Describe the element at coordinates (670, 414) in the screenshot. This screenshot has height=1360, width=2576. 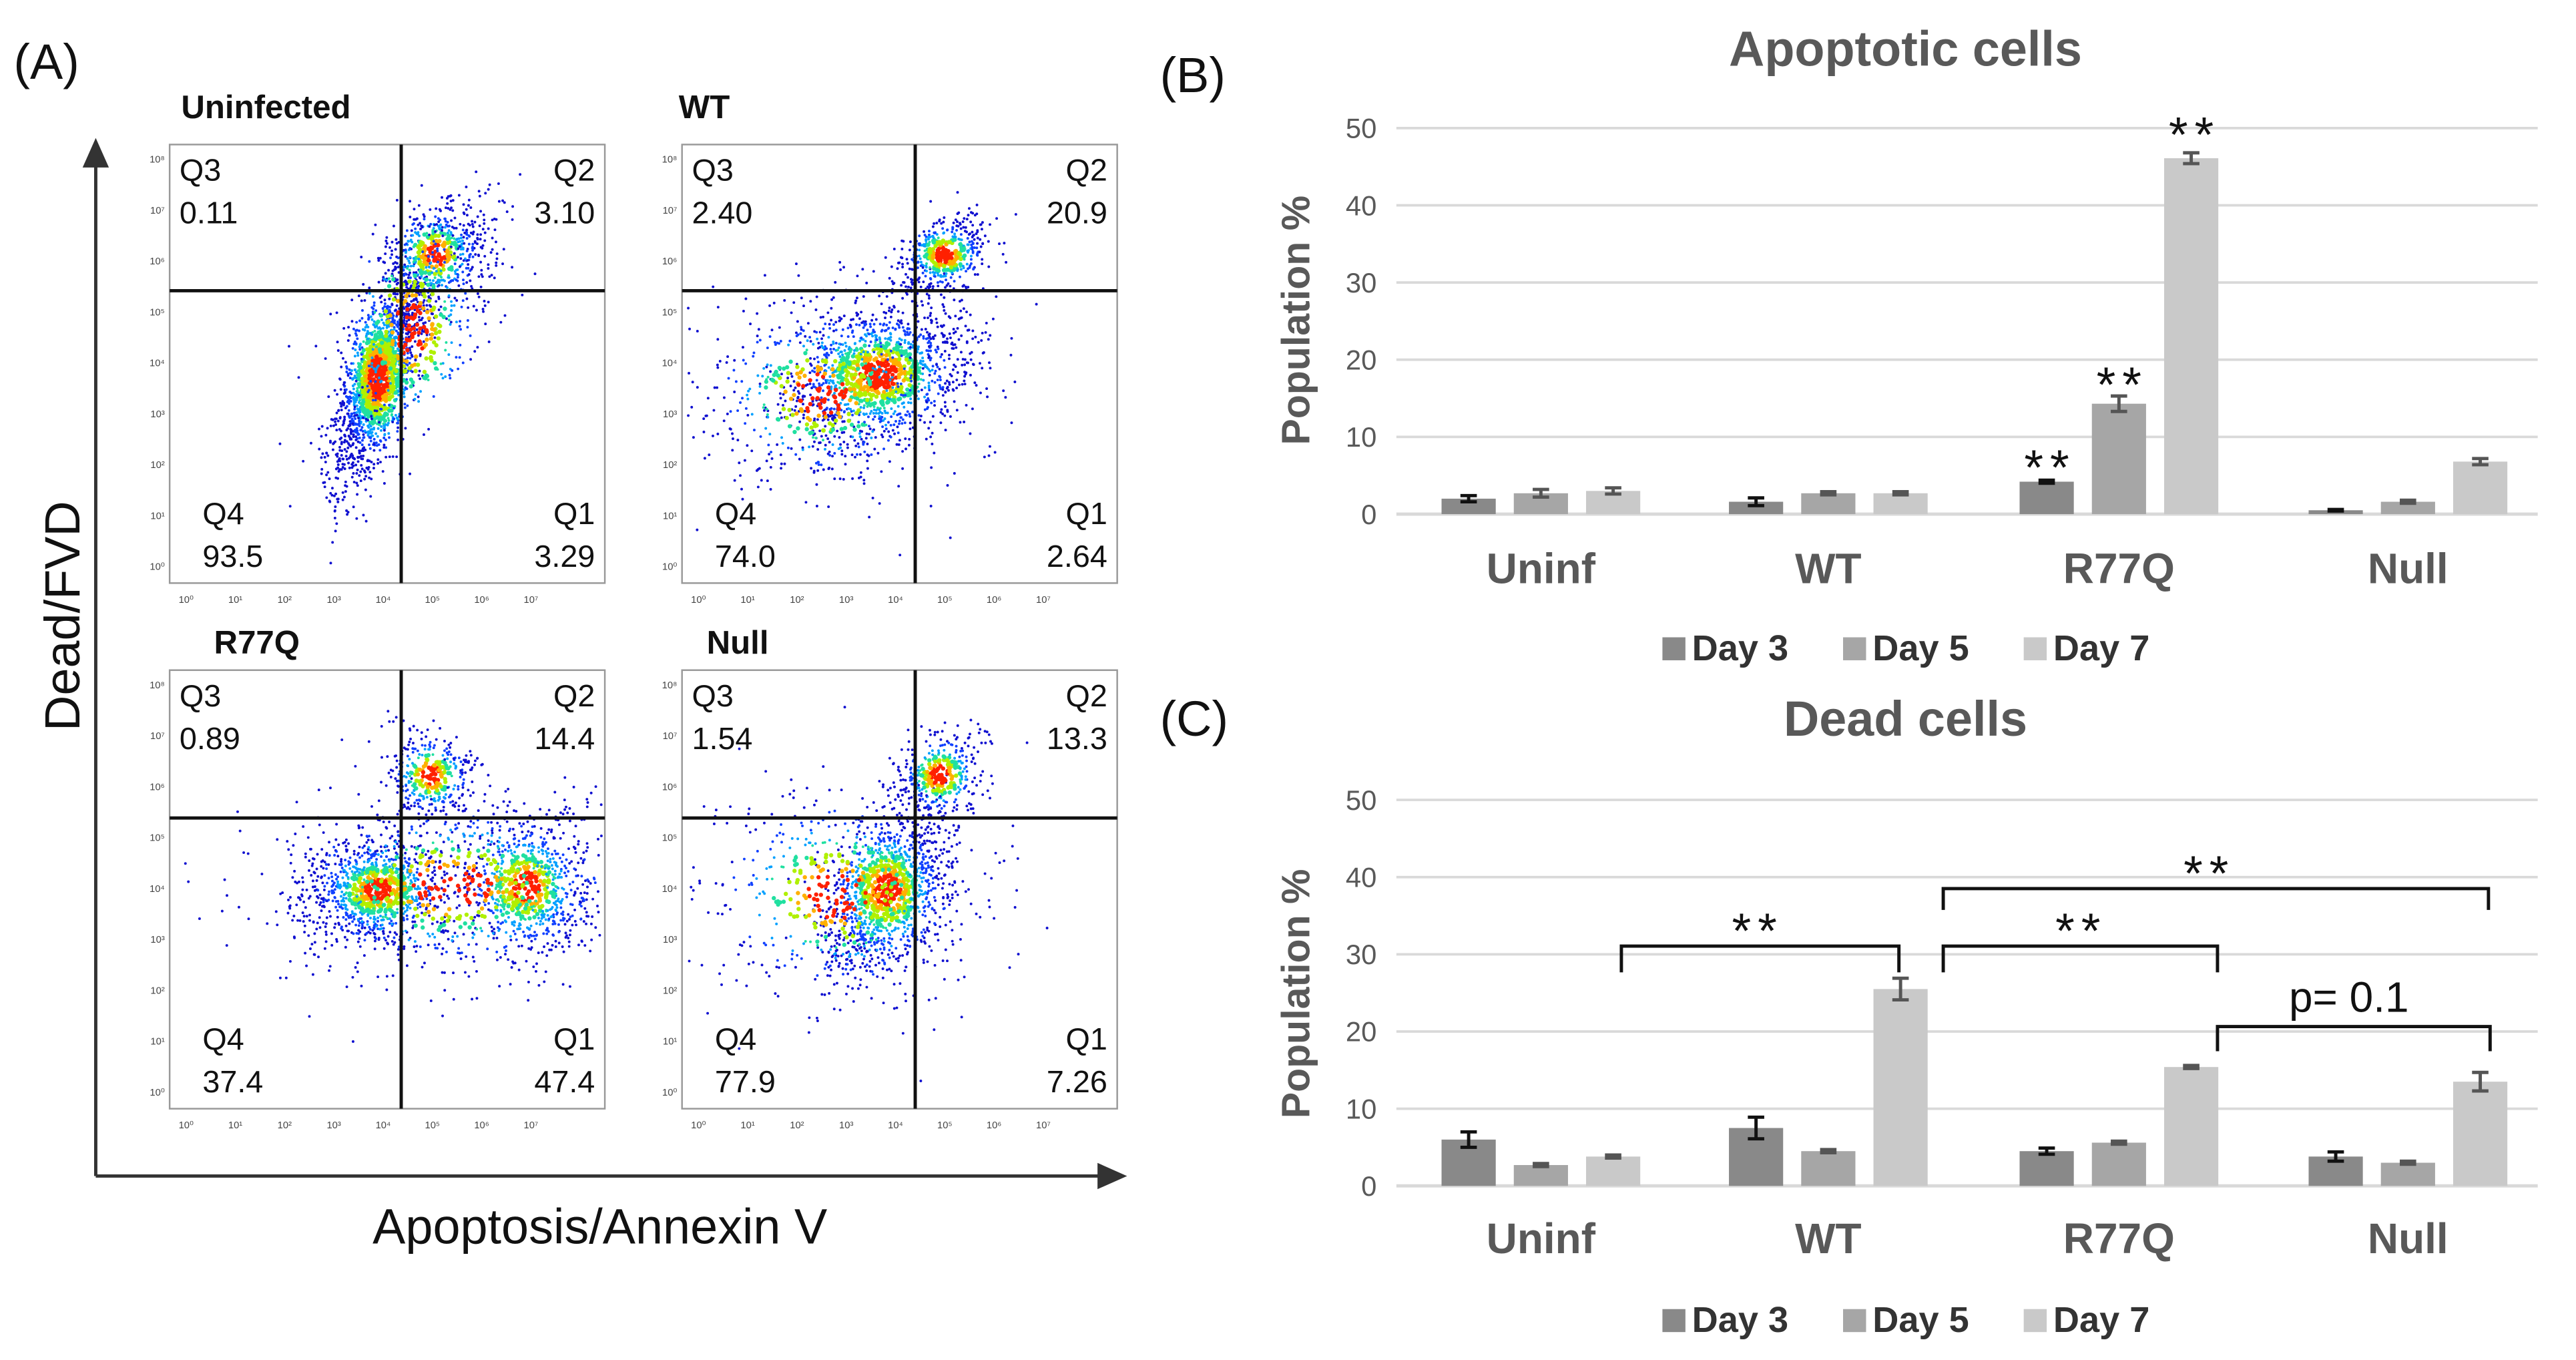
I see `y-tick-label: 10³` at that location.